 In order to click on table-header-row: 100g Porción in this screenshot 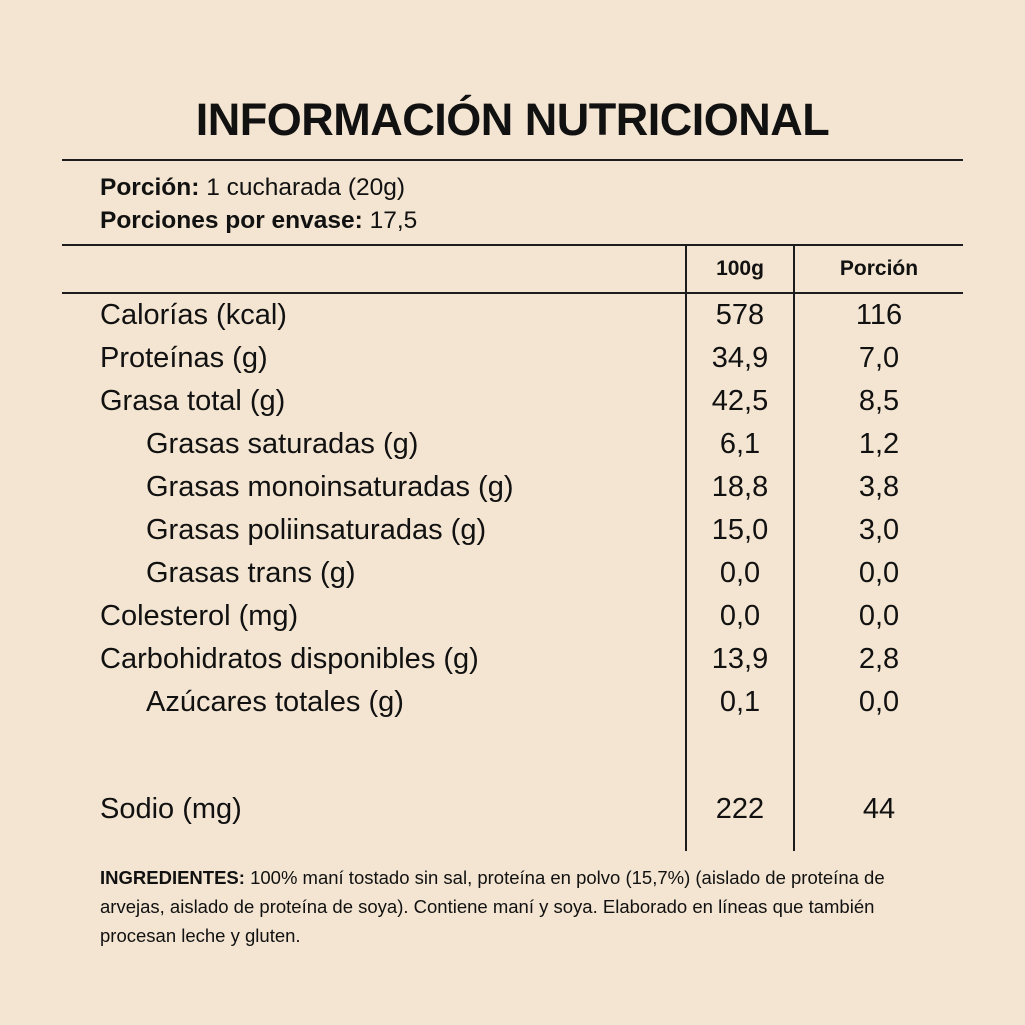, I will do `click(512, 270)`.